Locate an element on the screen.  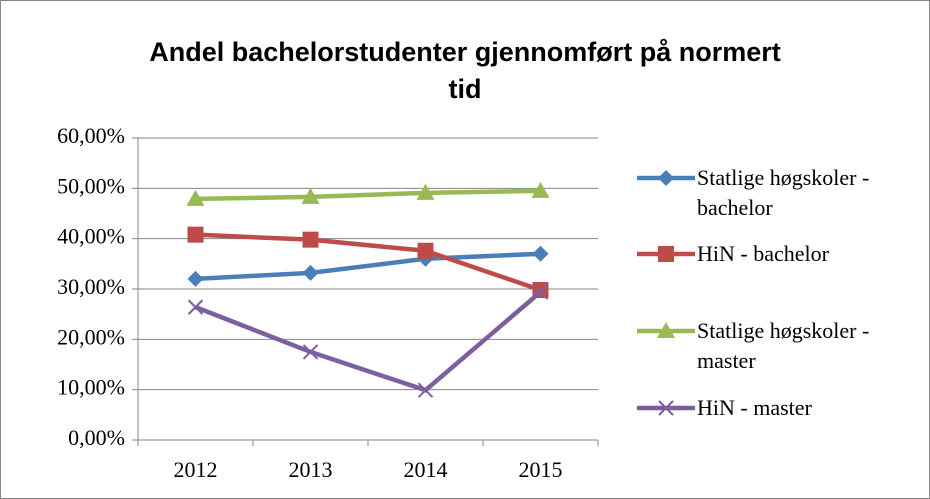
y-tick-label: 10,00% is located at coordinates (91, 387).